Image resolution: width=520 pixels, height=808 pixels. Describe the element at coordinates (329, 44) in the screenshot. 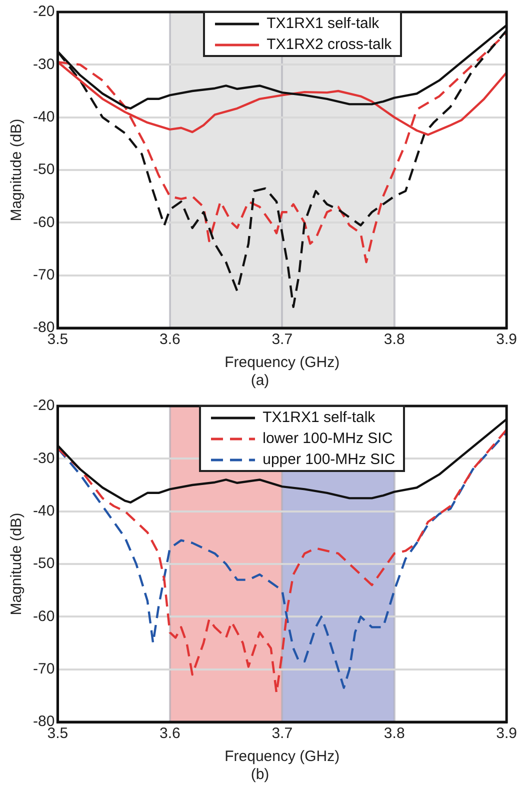

I see `legend-label: TX1RX2 cross-talk` at that location.